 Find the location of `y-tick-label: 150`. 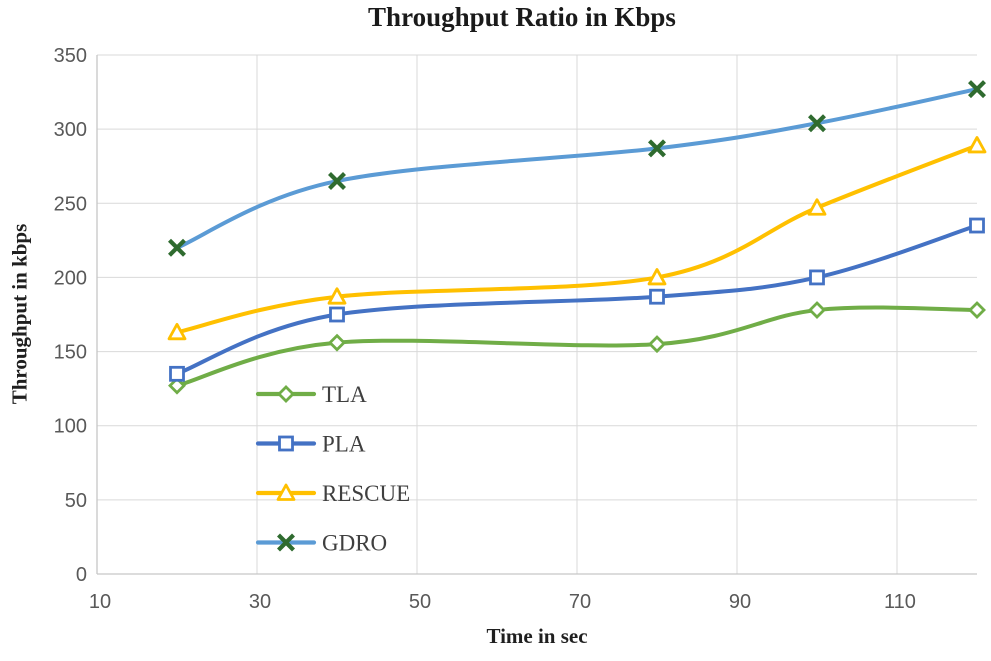

y-tick-label: 150 is located at coordinates (70, 353).